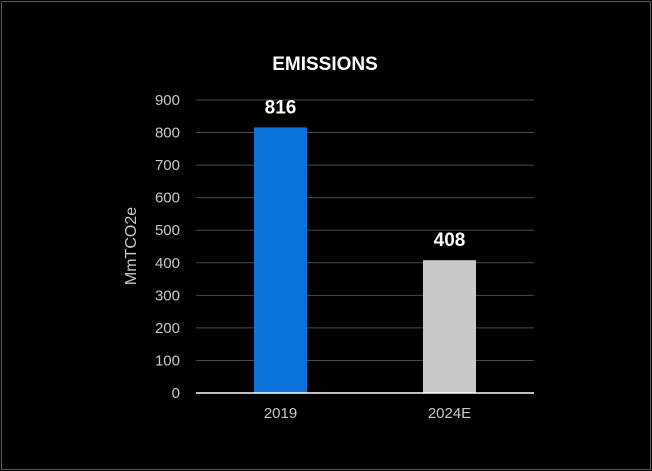  I want to click on data-label: 408, so click(450, 240).